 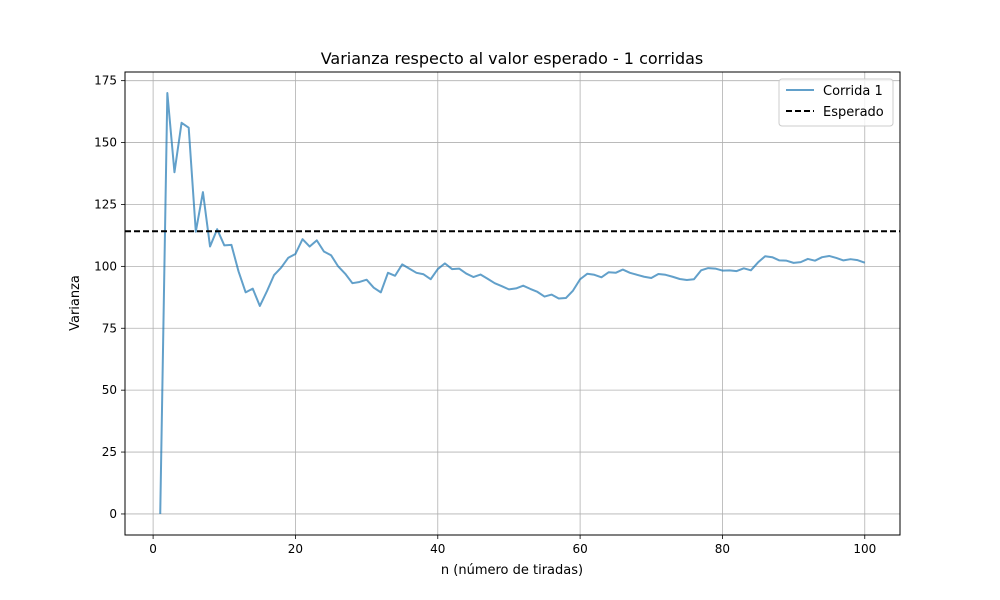 I want to click on x-tick-label: 80, so click(x=722, y=549).